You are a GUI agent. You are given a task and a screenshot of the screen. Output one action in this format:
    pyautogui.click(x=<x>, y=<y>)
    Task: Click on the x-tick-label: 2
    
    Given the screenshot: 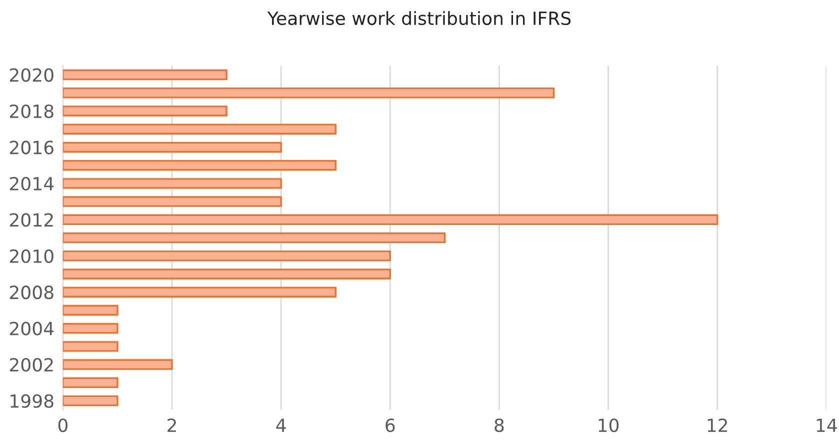 What is the action you would take?
    pyautogui.click(x=172, y=425)
    